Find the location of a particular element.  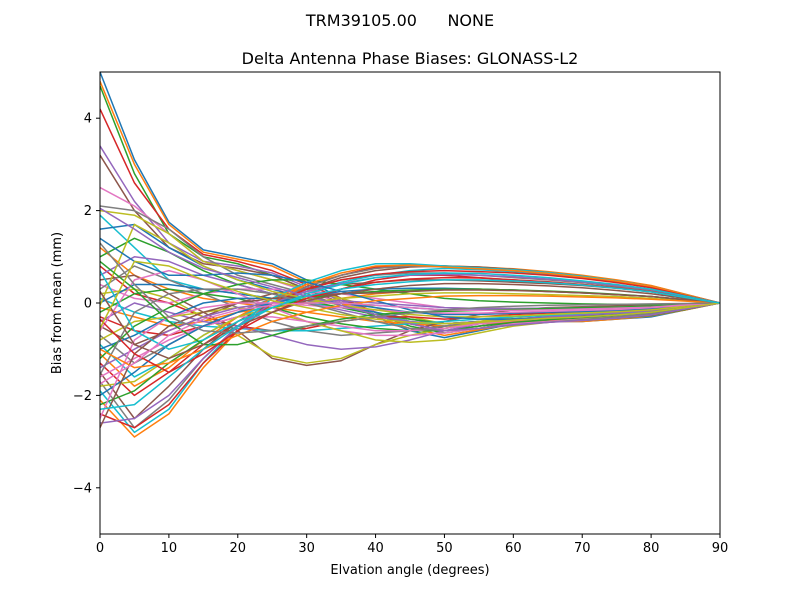

y-axis-label: Bias from mean (mm) is located at coordinates (57, 303).